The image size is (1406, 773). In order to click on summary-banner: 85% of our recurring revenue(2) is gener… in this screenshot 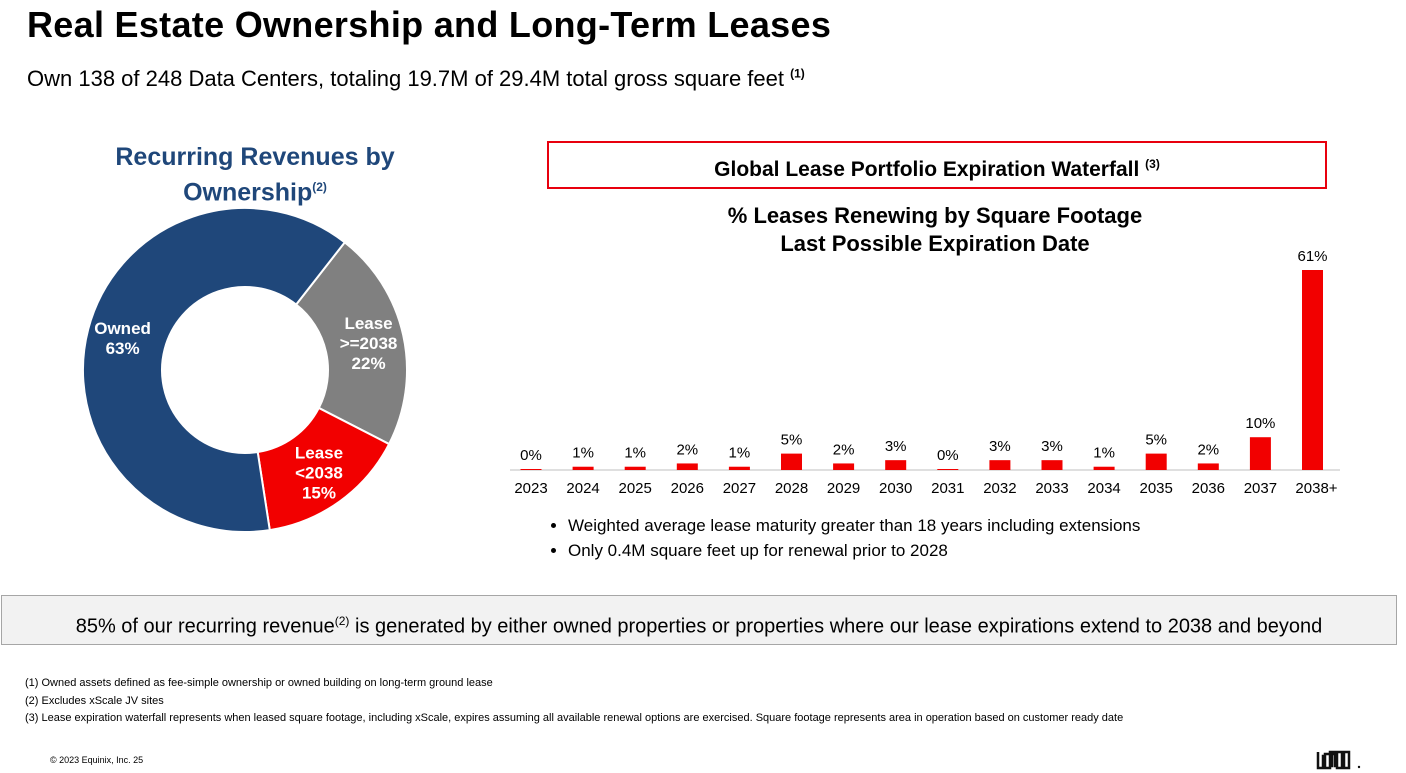, I will do `click(699, 620)`.